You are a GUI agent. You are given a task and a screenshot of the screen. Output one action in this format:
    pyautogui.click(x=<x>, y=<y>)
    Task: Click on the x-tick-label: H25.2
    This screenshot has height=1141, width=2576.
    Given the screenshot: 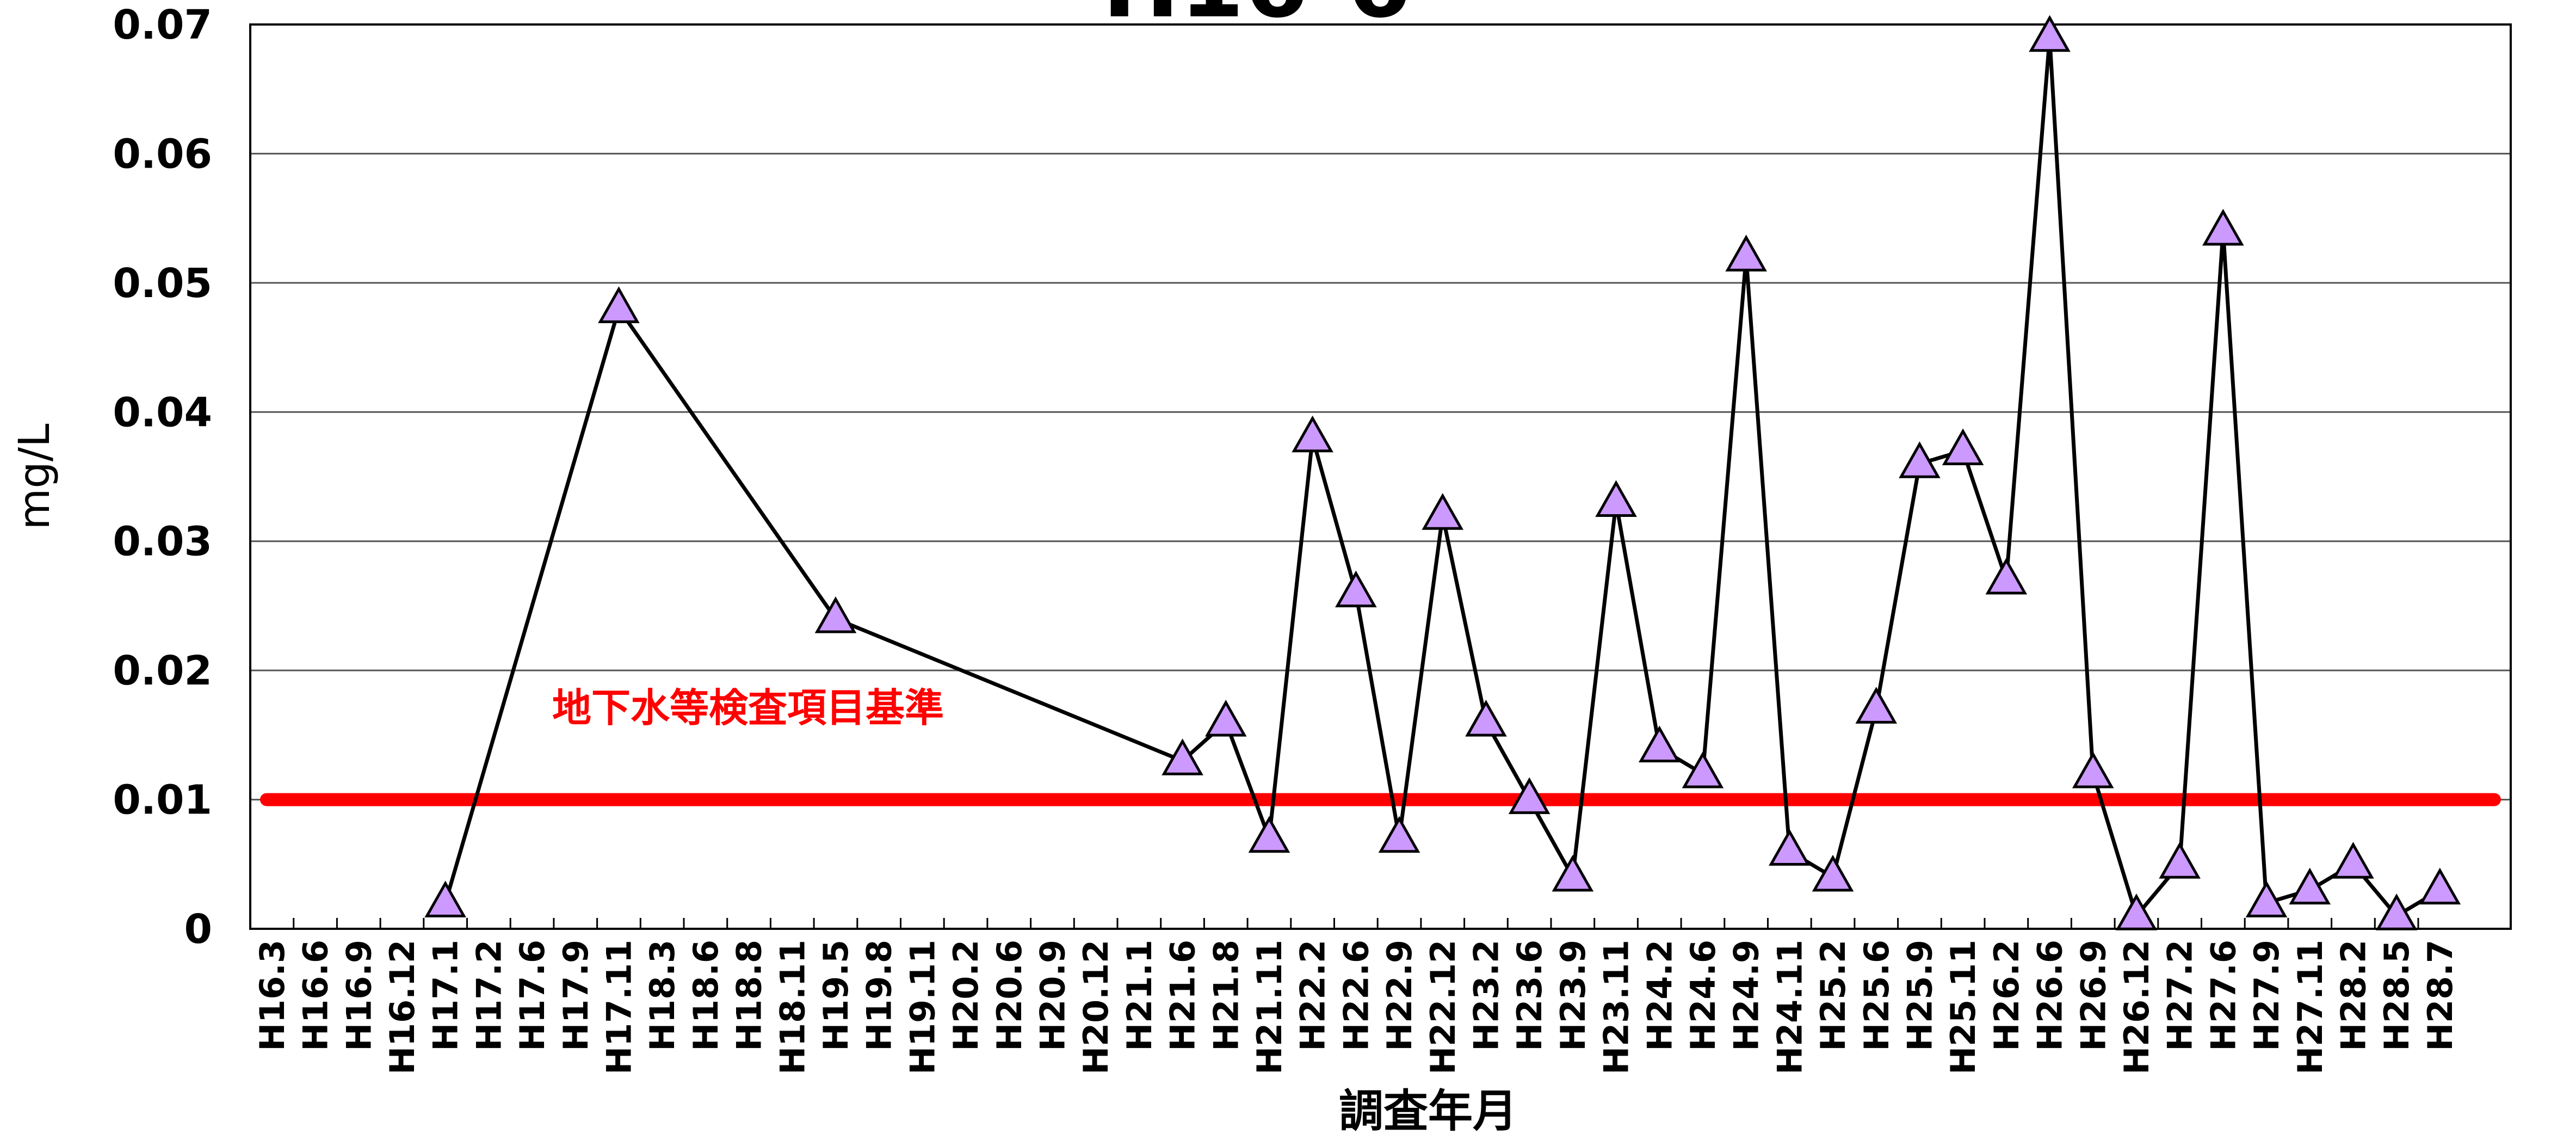 What is the action you would take?
    pyautogui.click(x=1833, y=996)
    